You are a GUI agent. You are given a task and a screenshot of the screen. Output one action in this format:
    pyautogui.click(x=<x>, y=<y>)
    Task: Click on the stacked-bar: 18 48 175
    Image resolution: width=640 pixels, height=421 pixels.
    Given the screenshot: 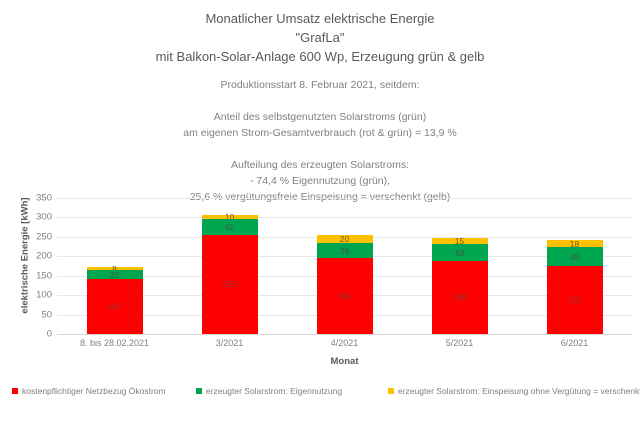 What is the action you would take?
    pyautogui.click(x=574, y=286)
    